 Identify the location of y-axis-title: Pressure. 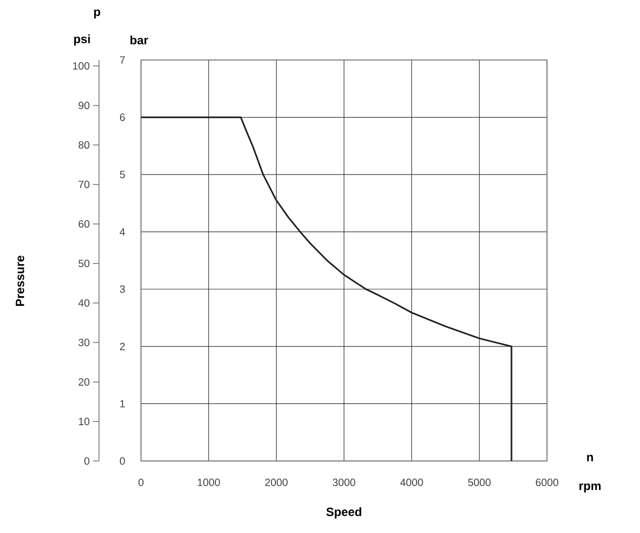
(20, 281).